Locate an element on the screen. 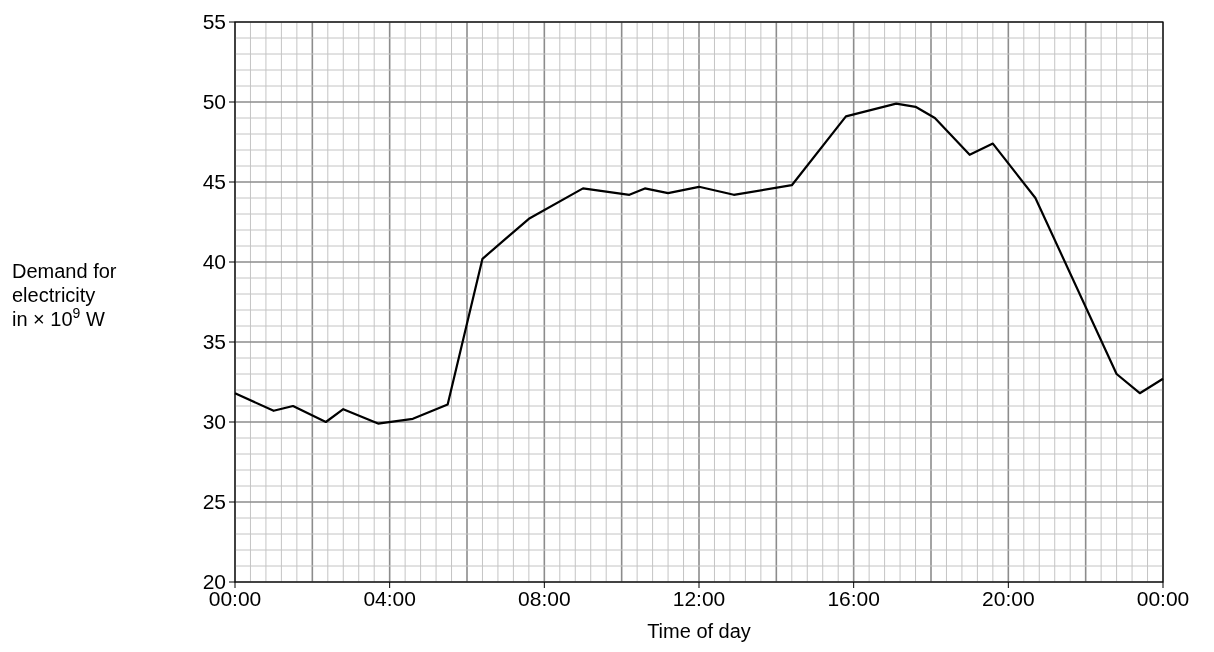 Image resolution: width=1214 pixels, height=652 pixels. x-tick-label: 20:00 is located at coordinates (1008, 598).